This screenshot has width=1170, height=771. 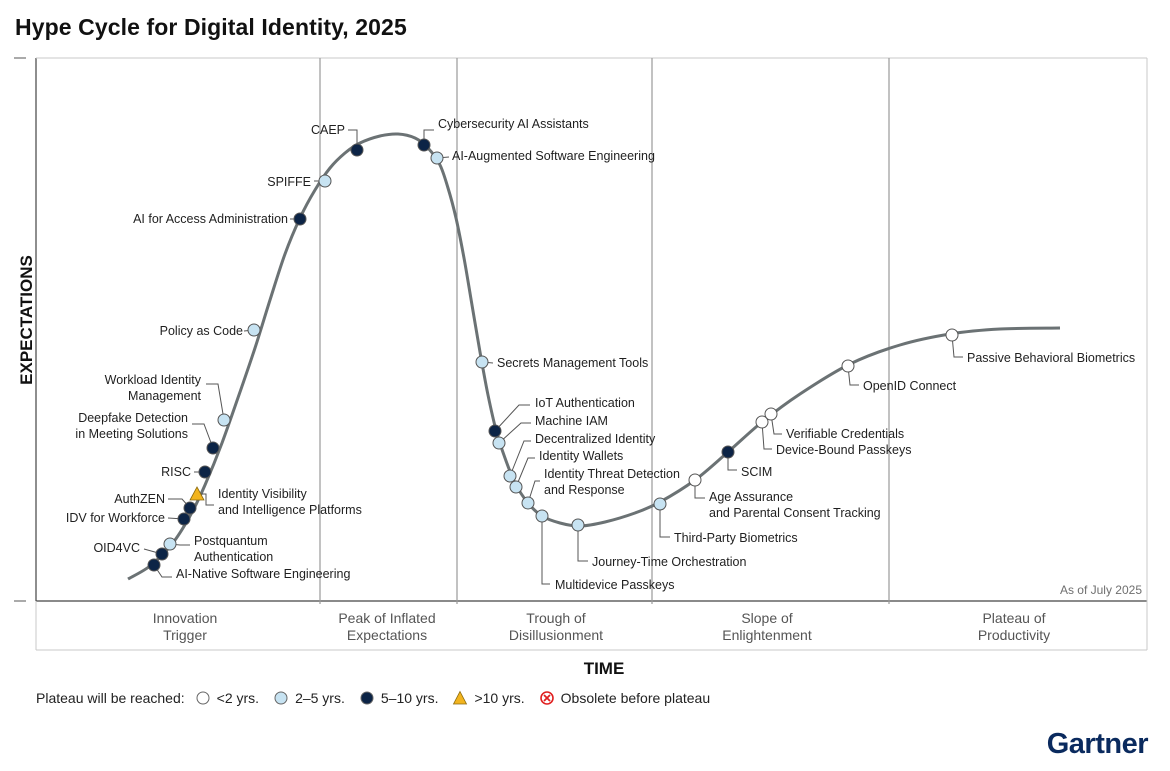 What do you see at coordinates (660, 504) in the screenshot?
I see `marker-third-party-biometrics` at bounding box center [660, 504].